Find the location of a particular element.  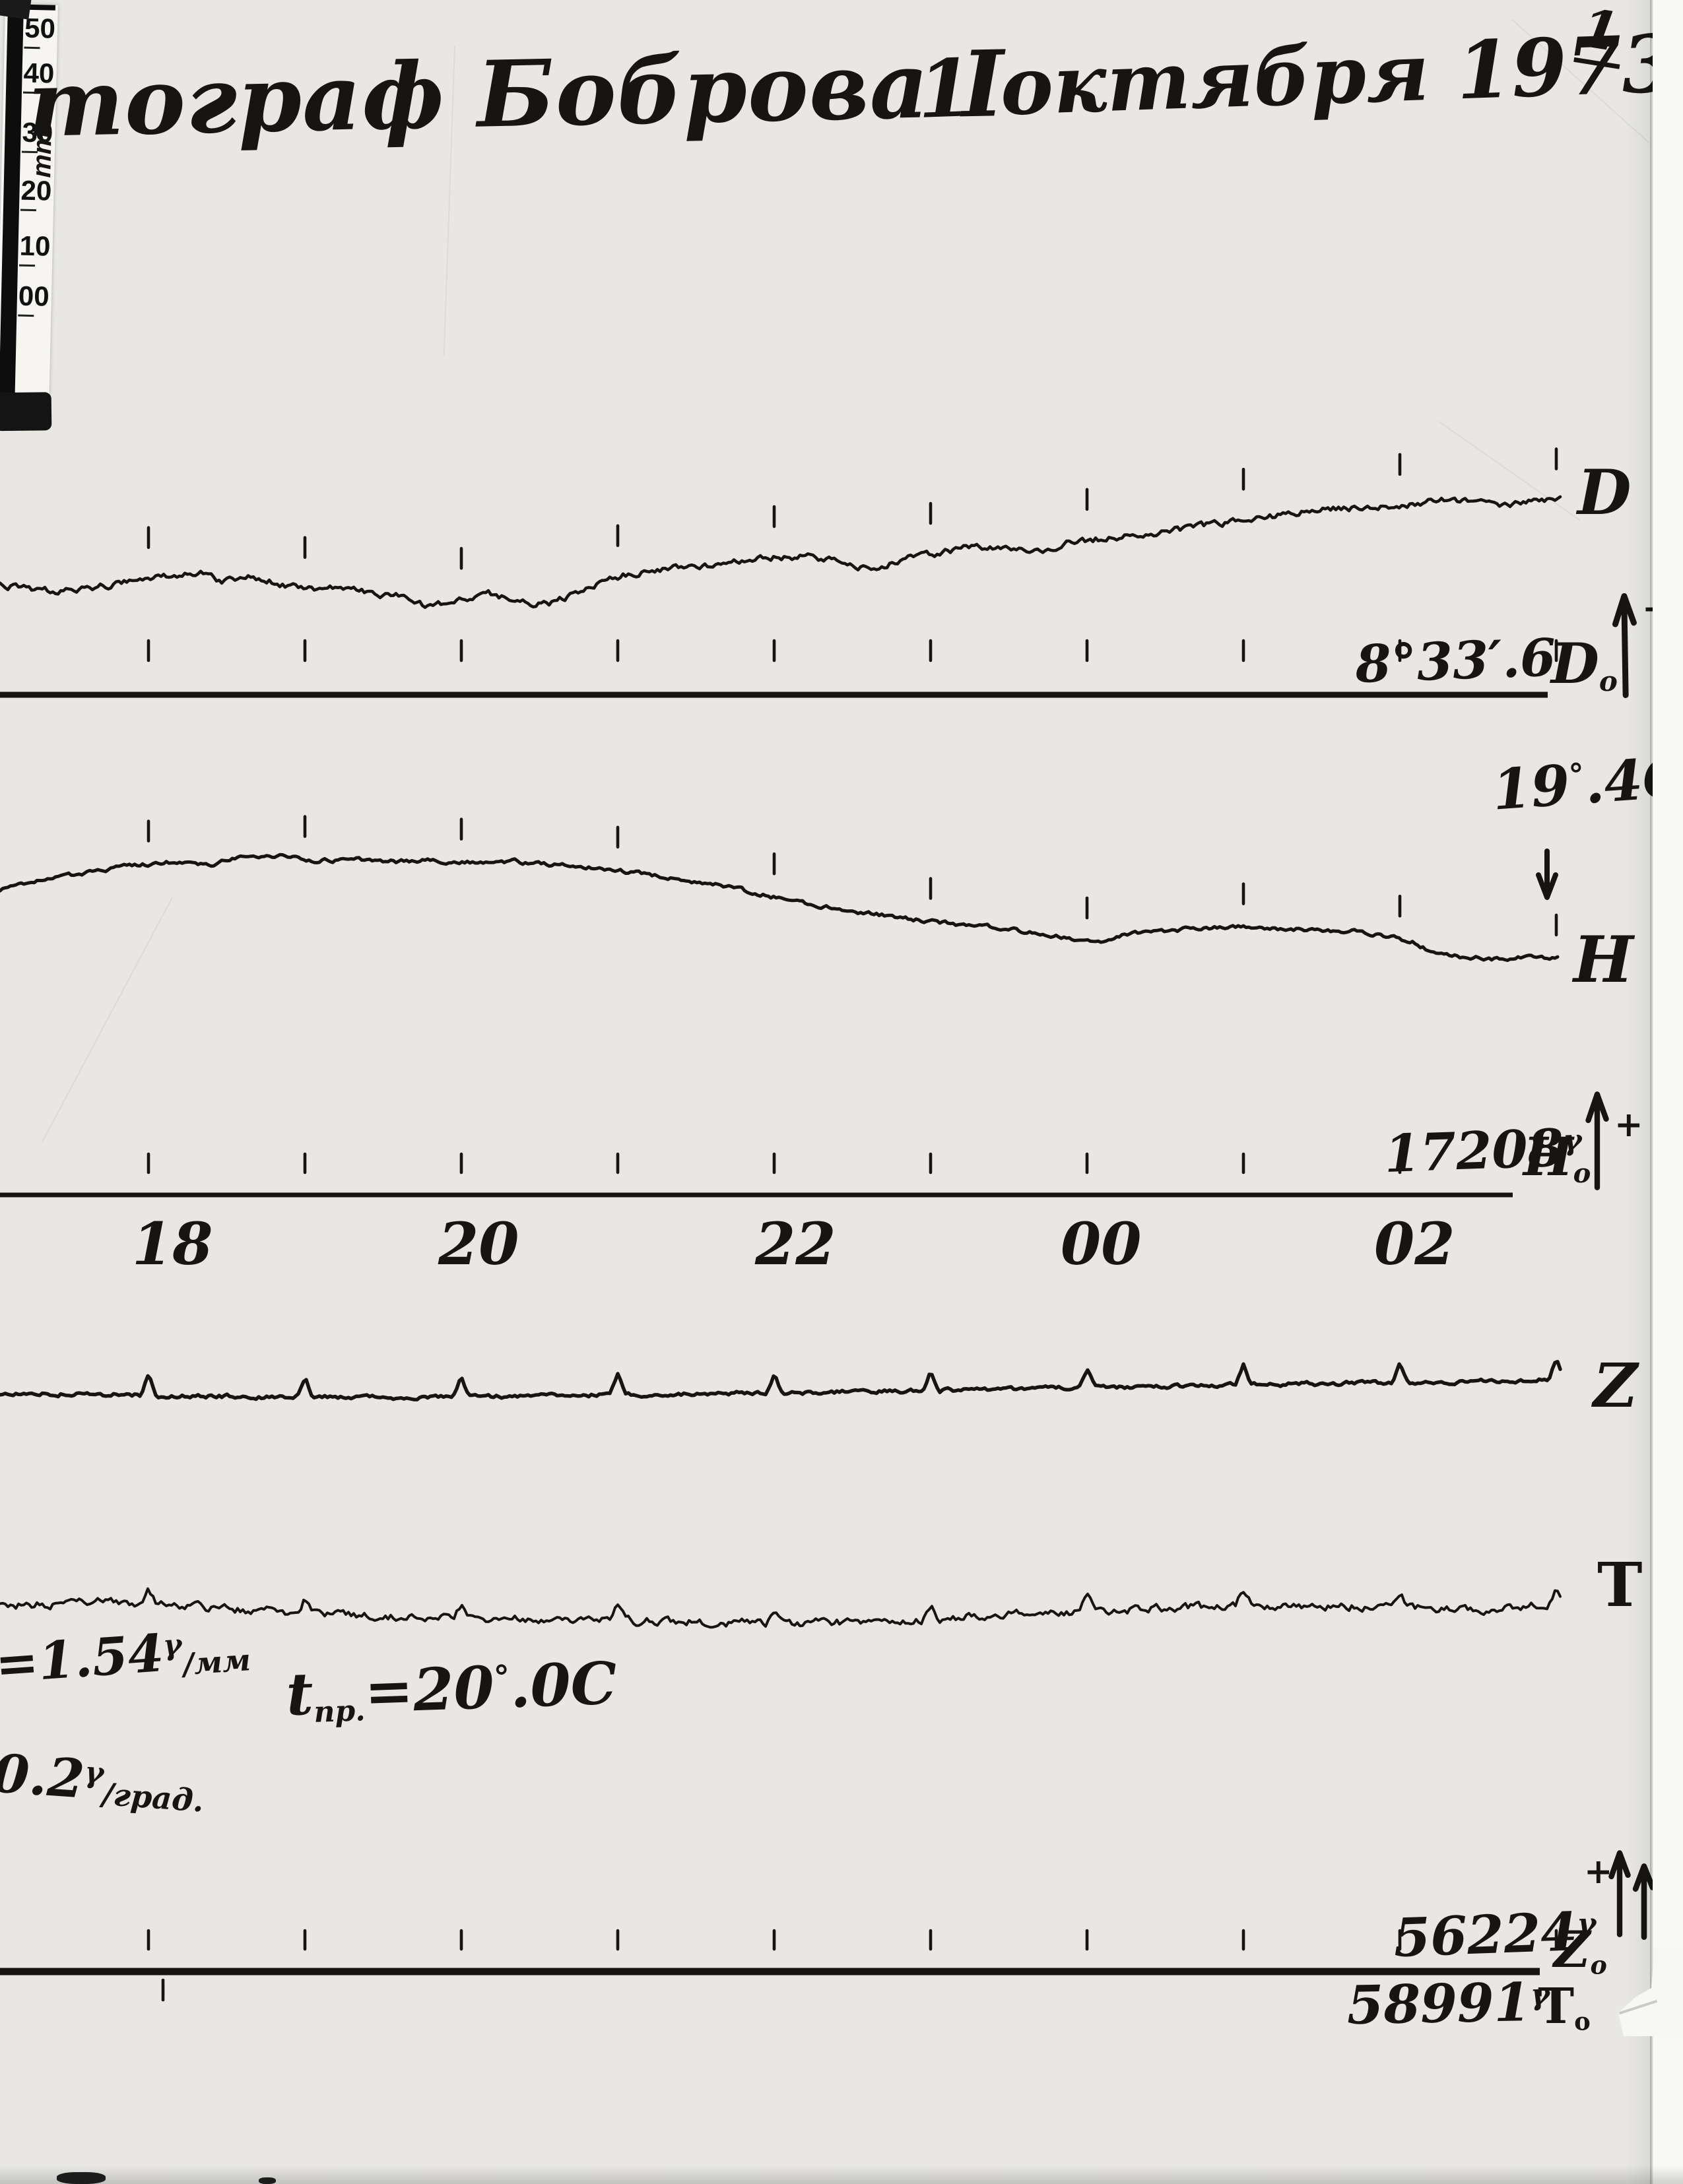

ruler-tape-end is located at coordinates (26, 412).